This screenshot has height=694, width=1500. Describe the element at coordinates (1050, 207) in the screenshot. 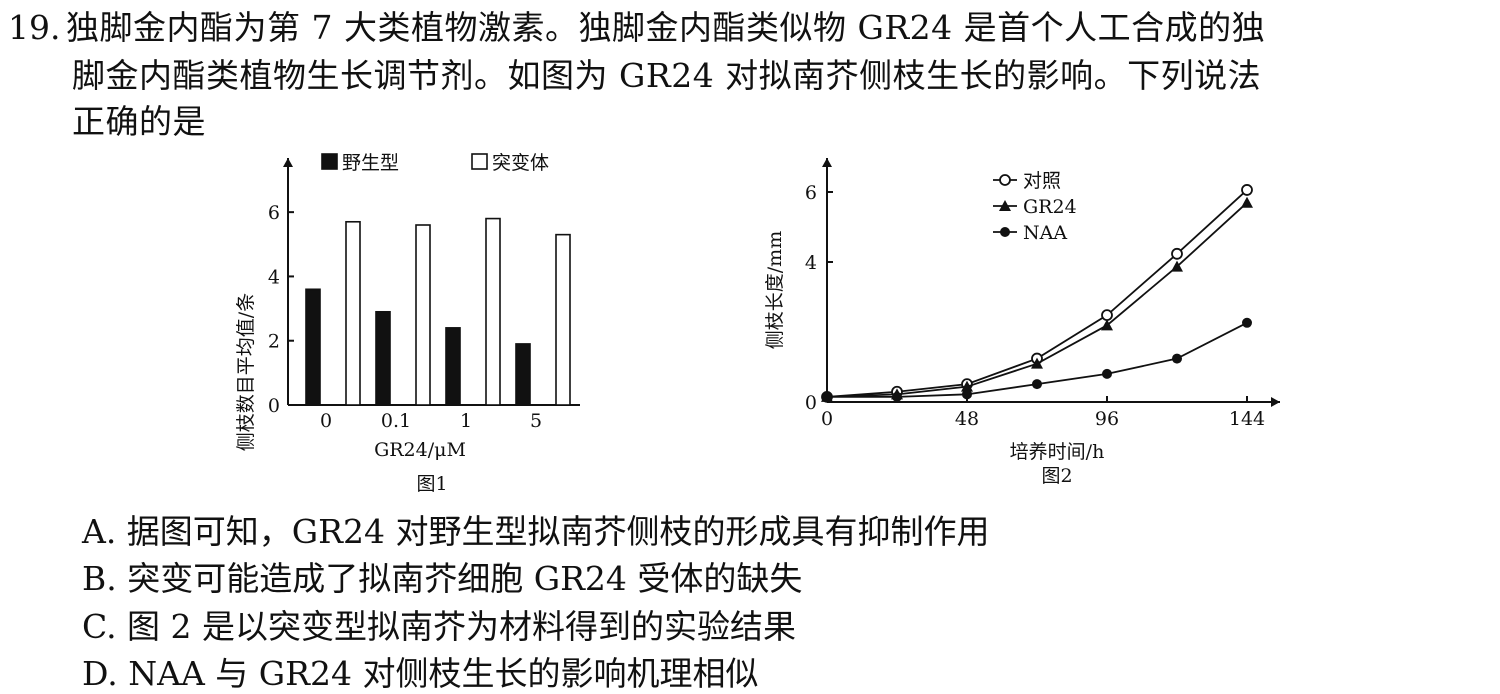

I see `figure-2-legend-label: GR24` at that location.